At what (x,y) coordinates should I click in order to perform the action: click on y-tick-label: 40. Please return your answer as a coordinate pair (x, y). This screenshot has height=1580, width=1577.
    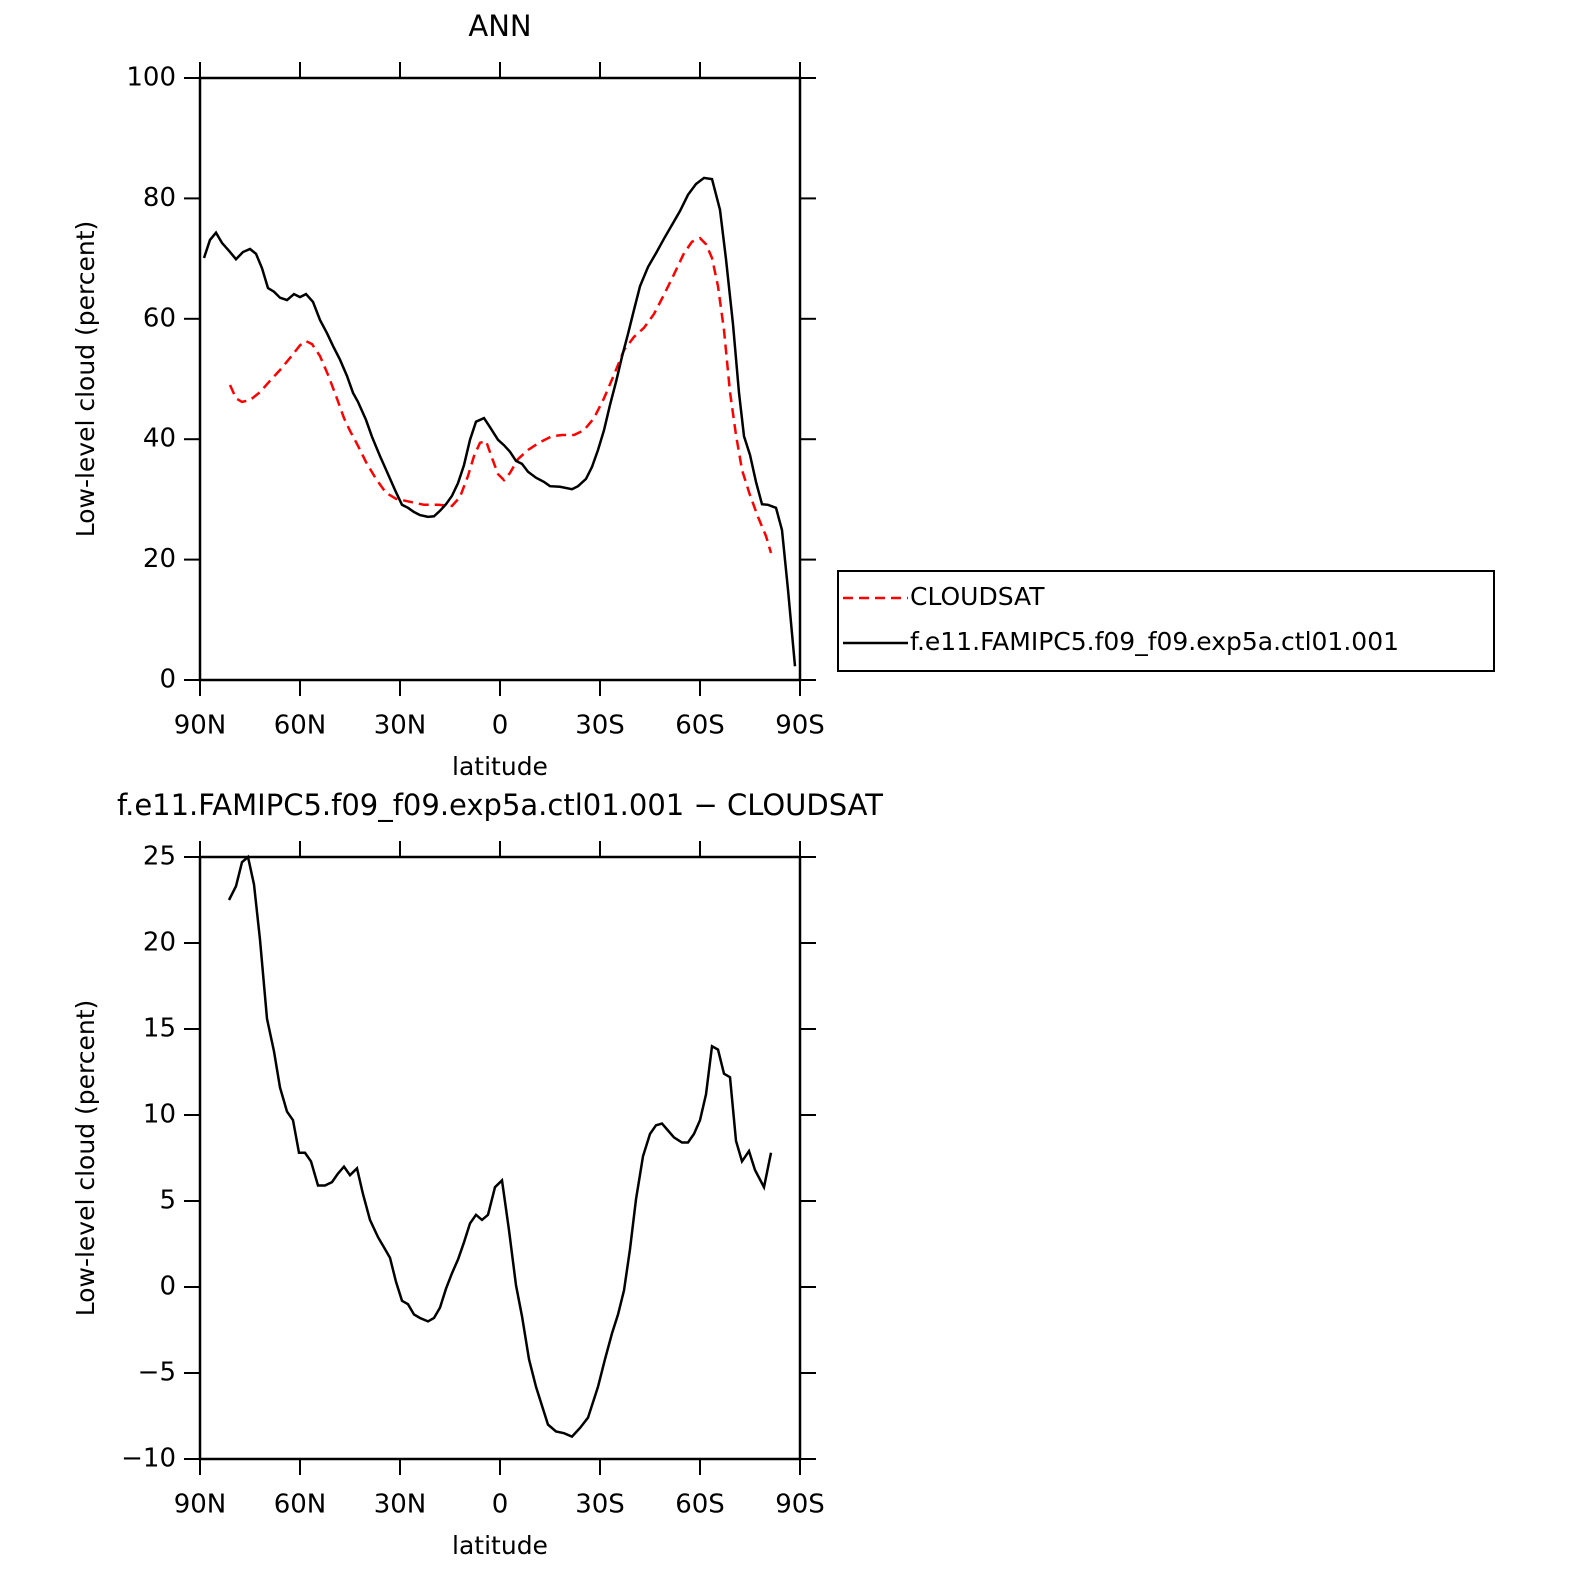
    Looking at the image, I should click on (159, 439).